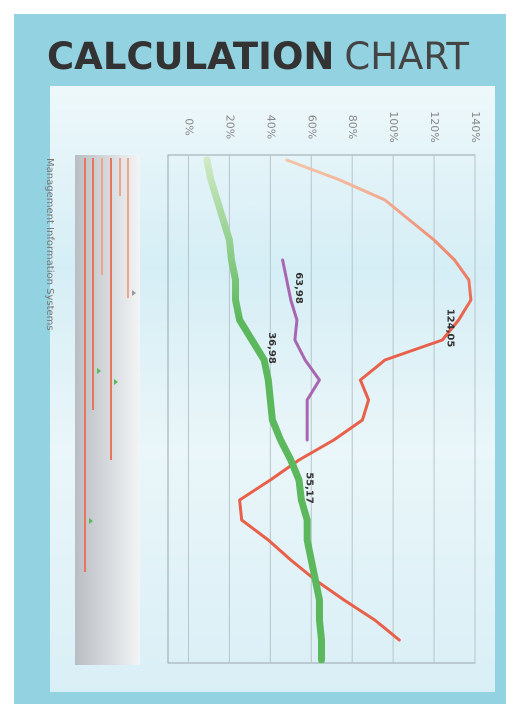 The image size is (521, 720). What do you see at coordinates (190, 56) in the screenshot?
I see `title-bold: CALCULATION` at bounding box center [190, 56].